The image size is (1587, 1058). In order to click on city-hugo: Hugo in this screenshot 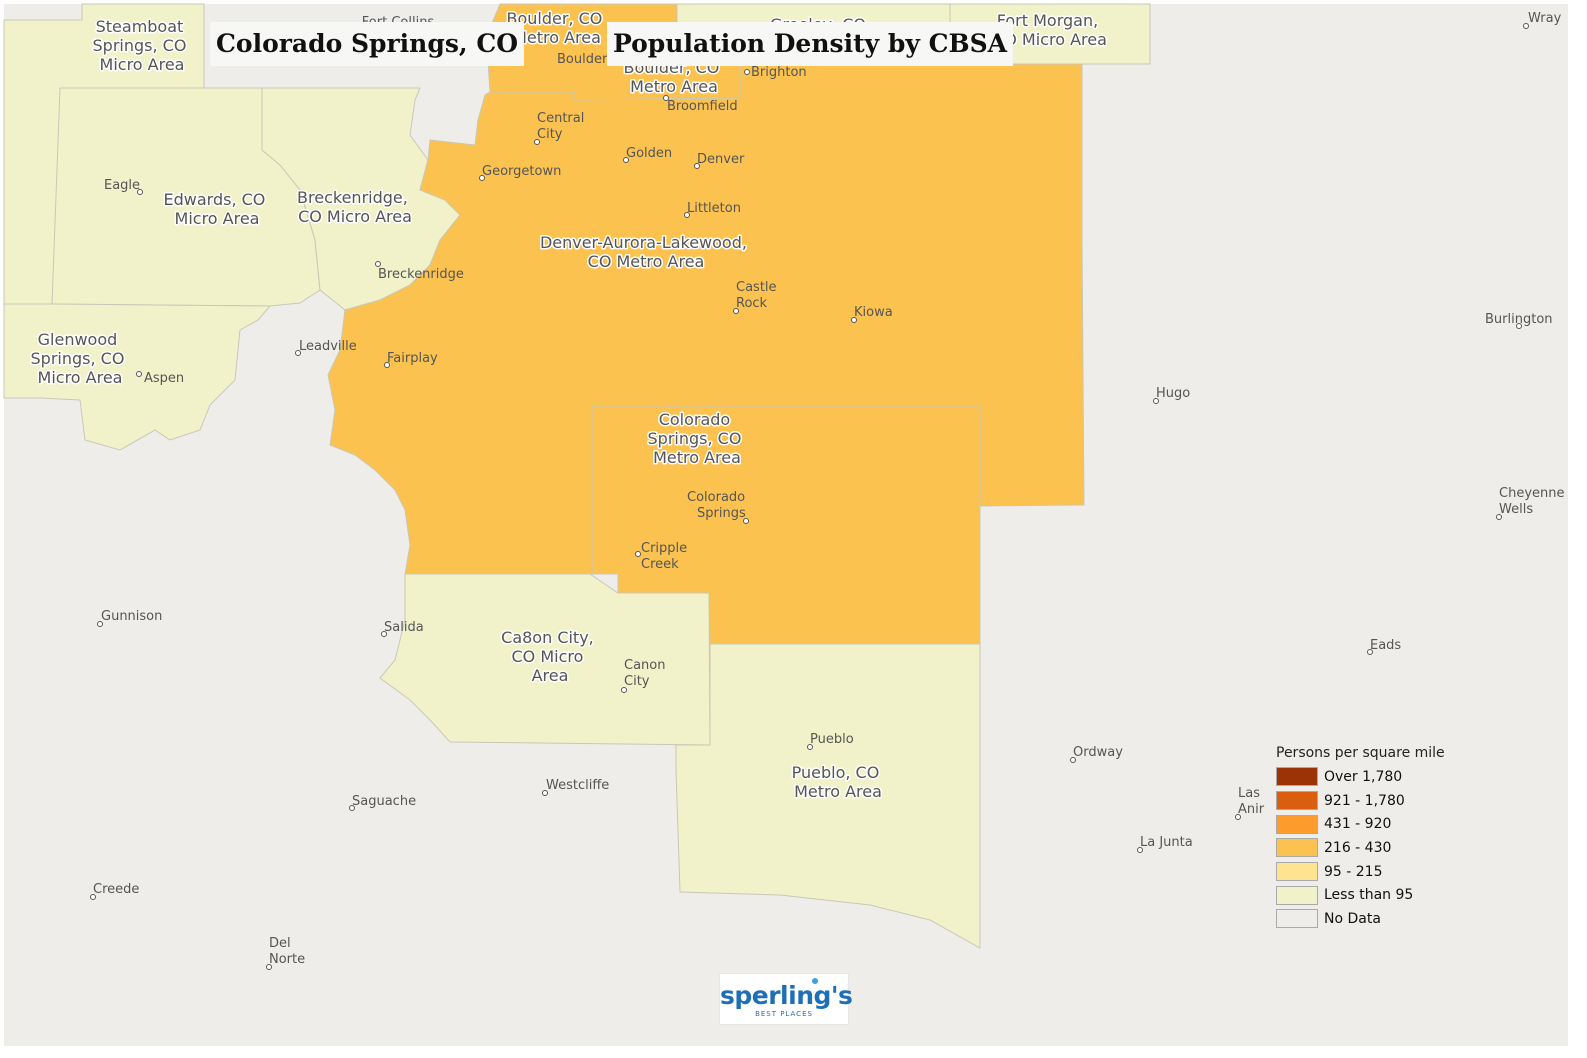, I will do `click(1171, 395)`.